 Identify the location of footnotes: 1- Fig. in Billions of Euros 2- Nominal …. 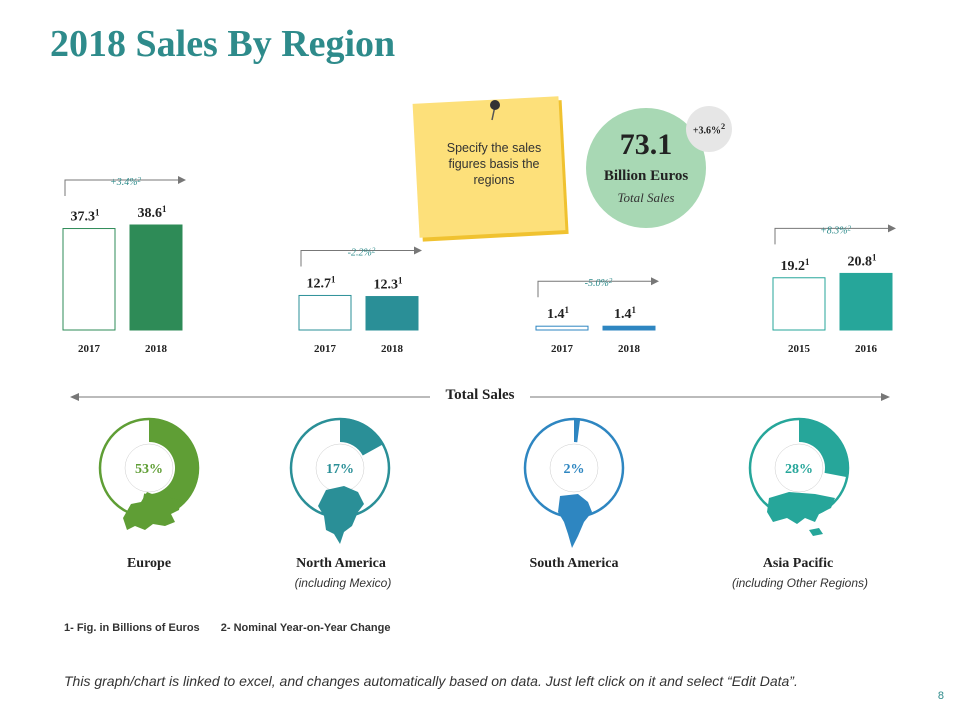
(236, 628).